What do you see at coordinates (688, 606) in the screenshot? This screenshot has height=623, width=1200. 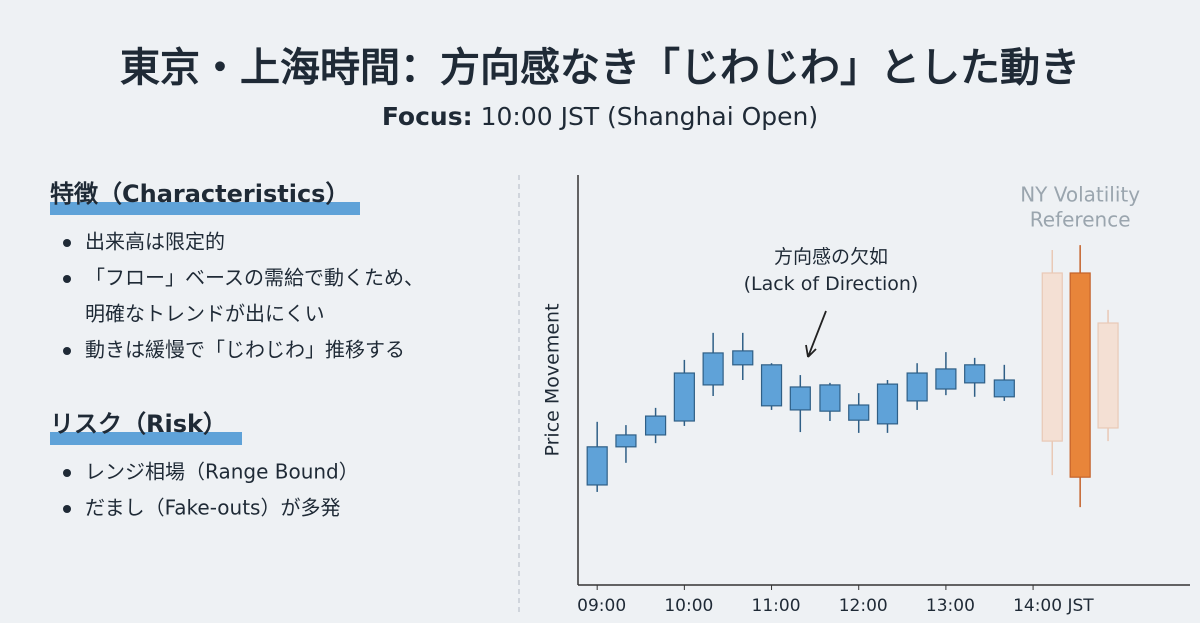 I see `x-tick-label: 10:00` at bounding box center [688, 606].